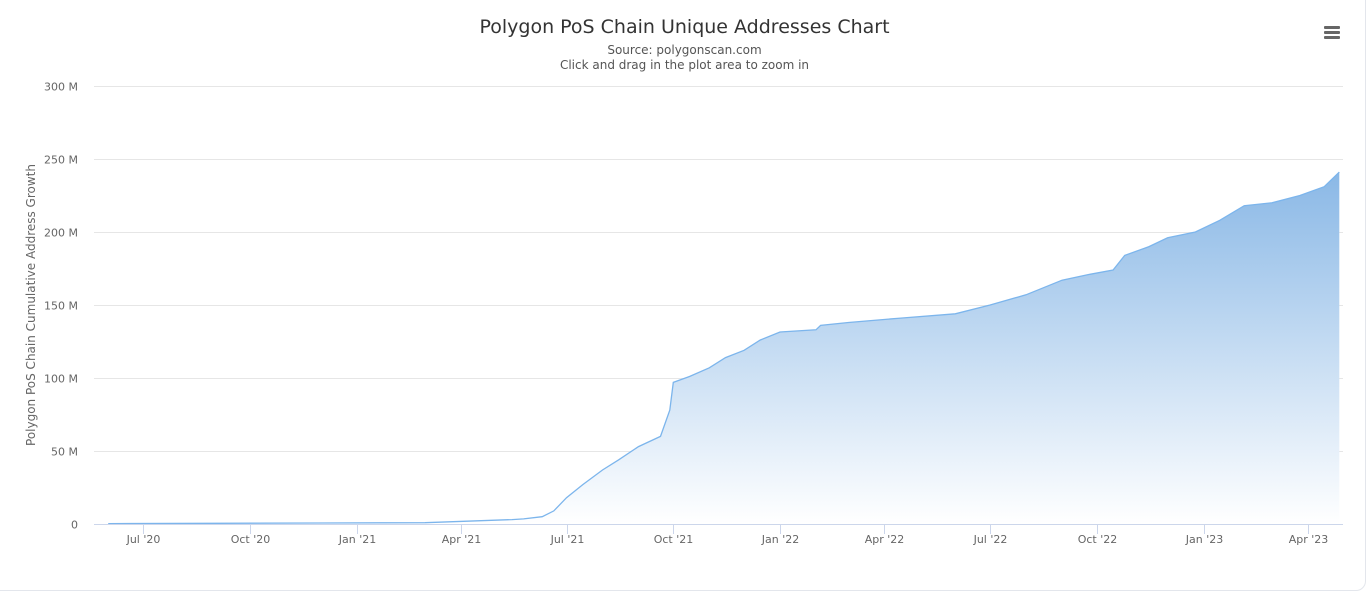  Describe the element at coordinates (684, 50) in the screenshot. I see `chart-source: Source: polygonscan.com` at that location.